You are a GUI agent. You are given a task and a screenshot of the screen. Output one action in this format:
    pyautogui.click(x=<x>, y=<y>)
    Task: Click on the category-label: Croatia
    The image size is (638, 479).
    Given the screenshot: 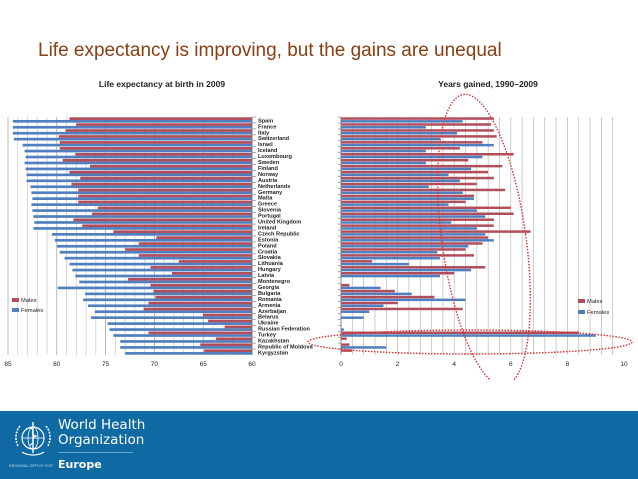 What is the action you would take?
    pyautogui.click(x=268, y=252)
    